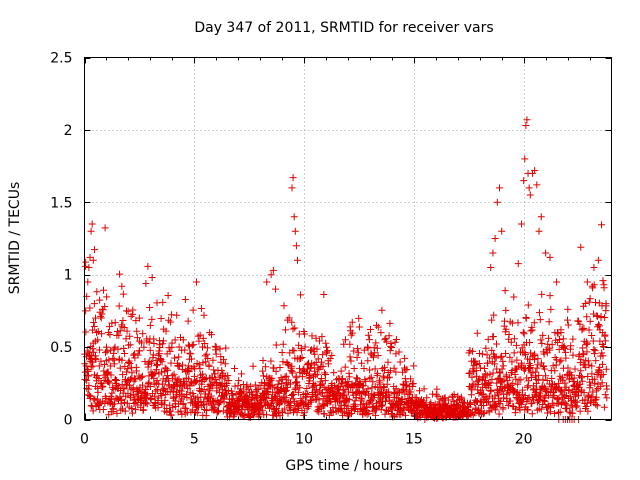 This screenshot has height=480, width=640. I want to click on x-tick-label: 20, so click(524, 440).